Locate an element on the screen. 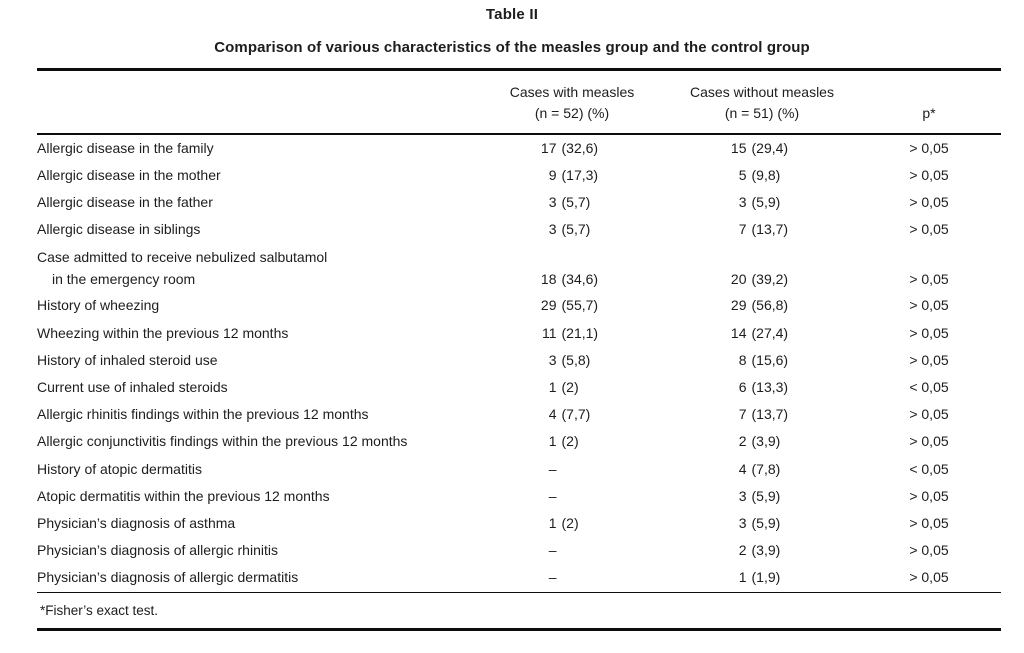  row-label: History of inhaled steroid use is located at coordinates (127, 359).